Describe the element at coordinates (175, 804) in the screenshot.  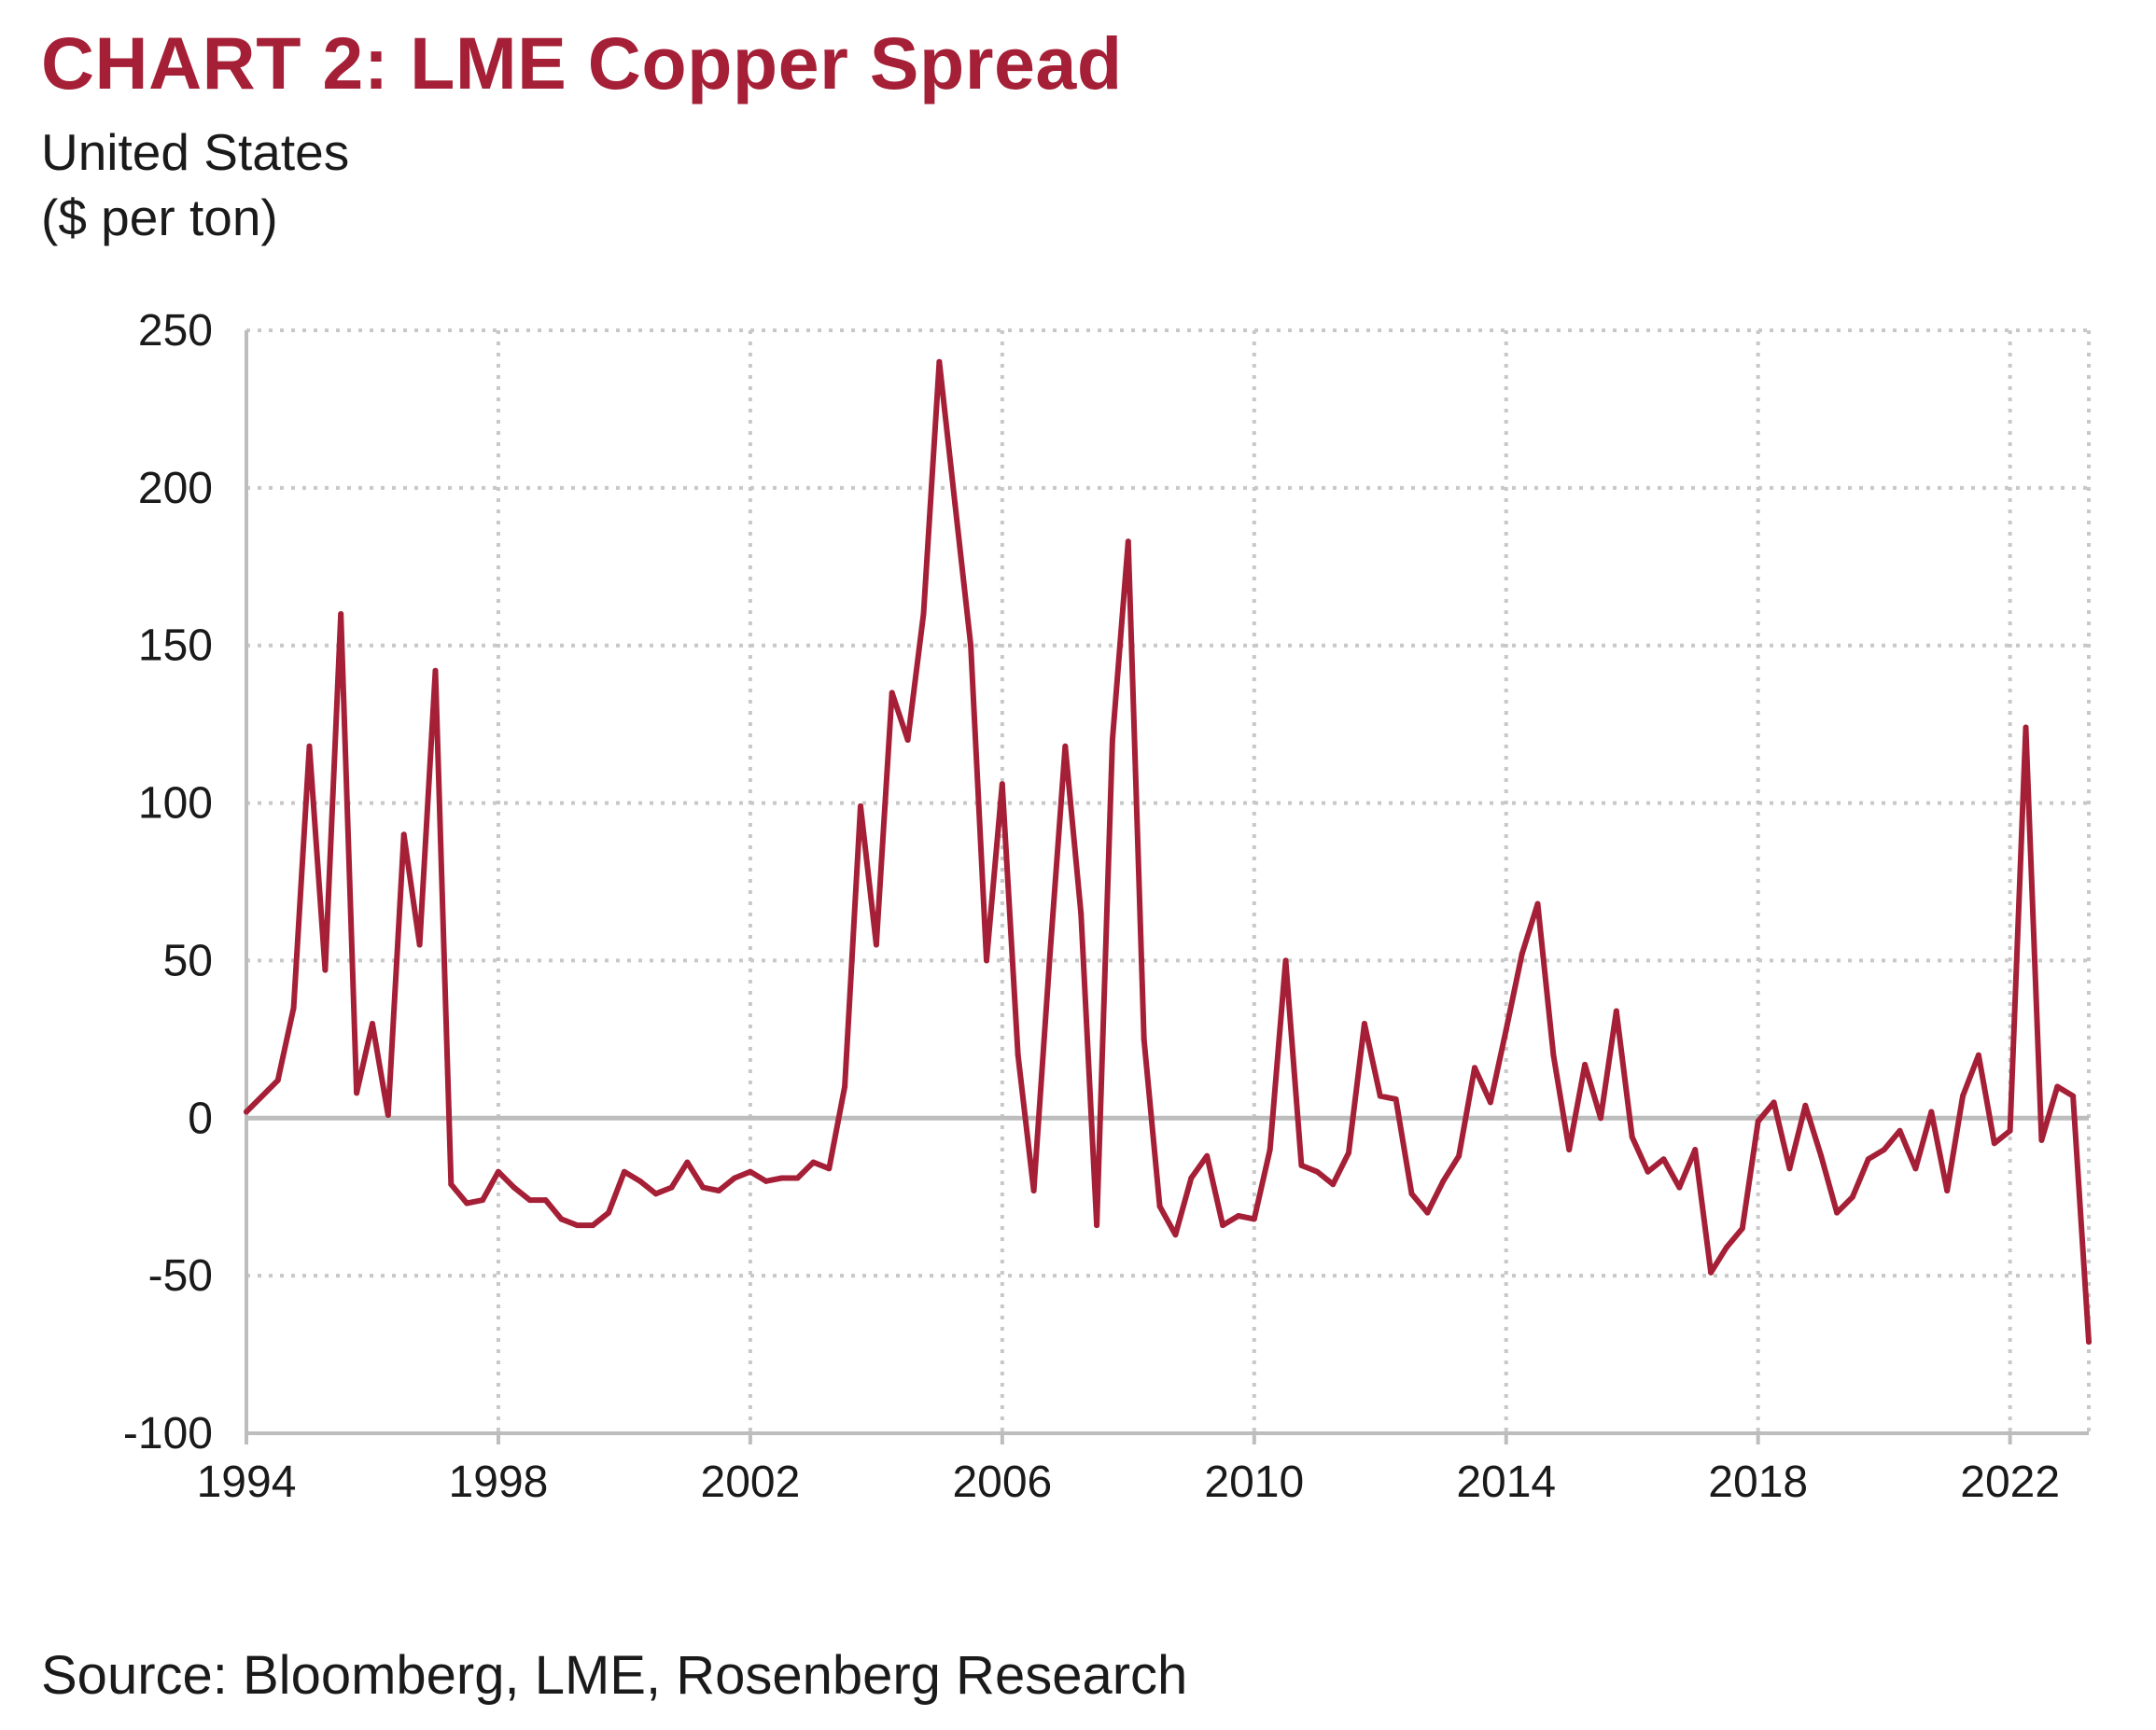
I see `y-tick-label: 100` at that location.